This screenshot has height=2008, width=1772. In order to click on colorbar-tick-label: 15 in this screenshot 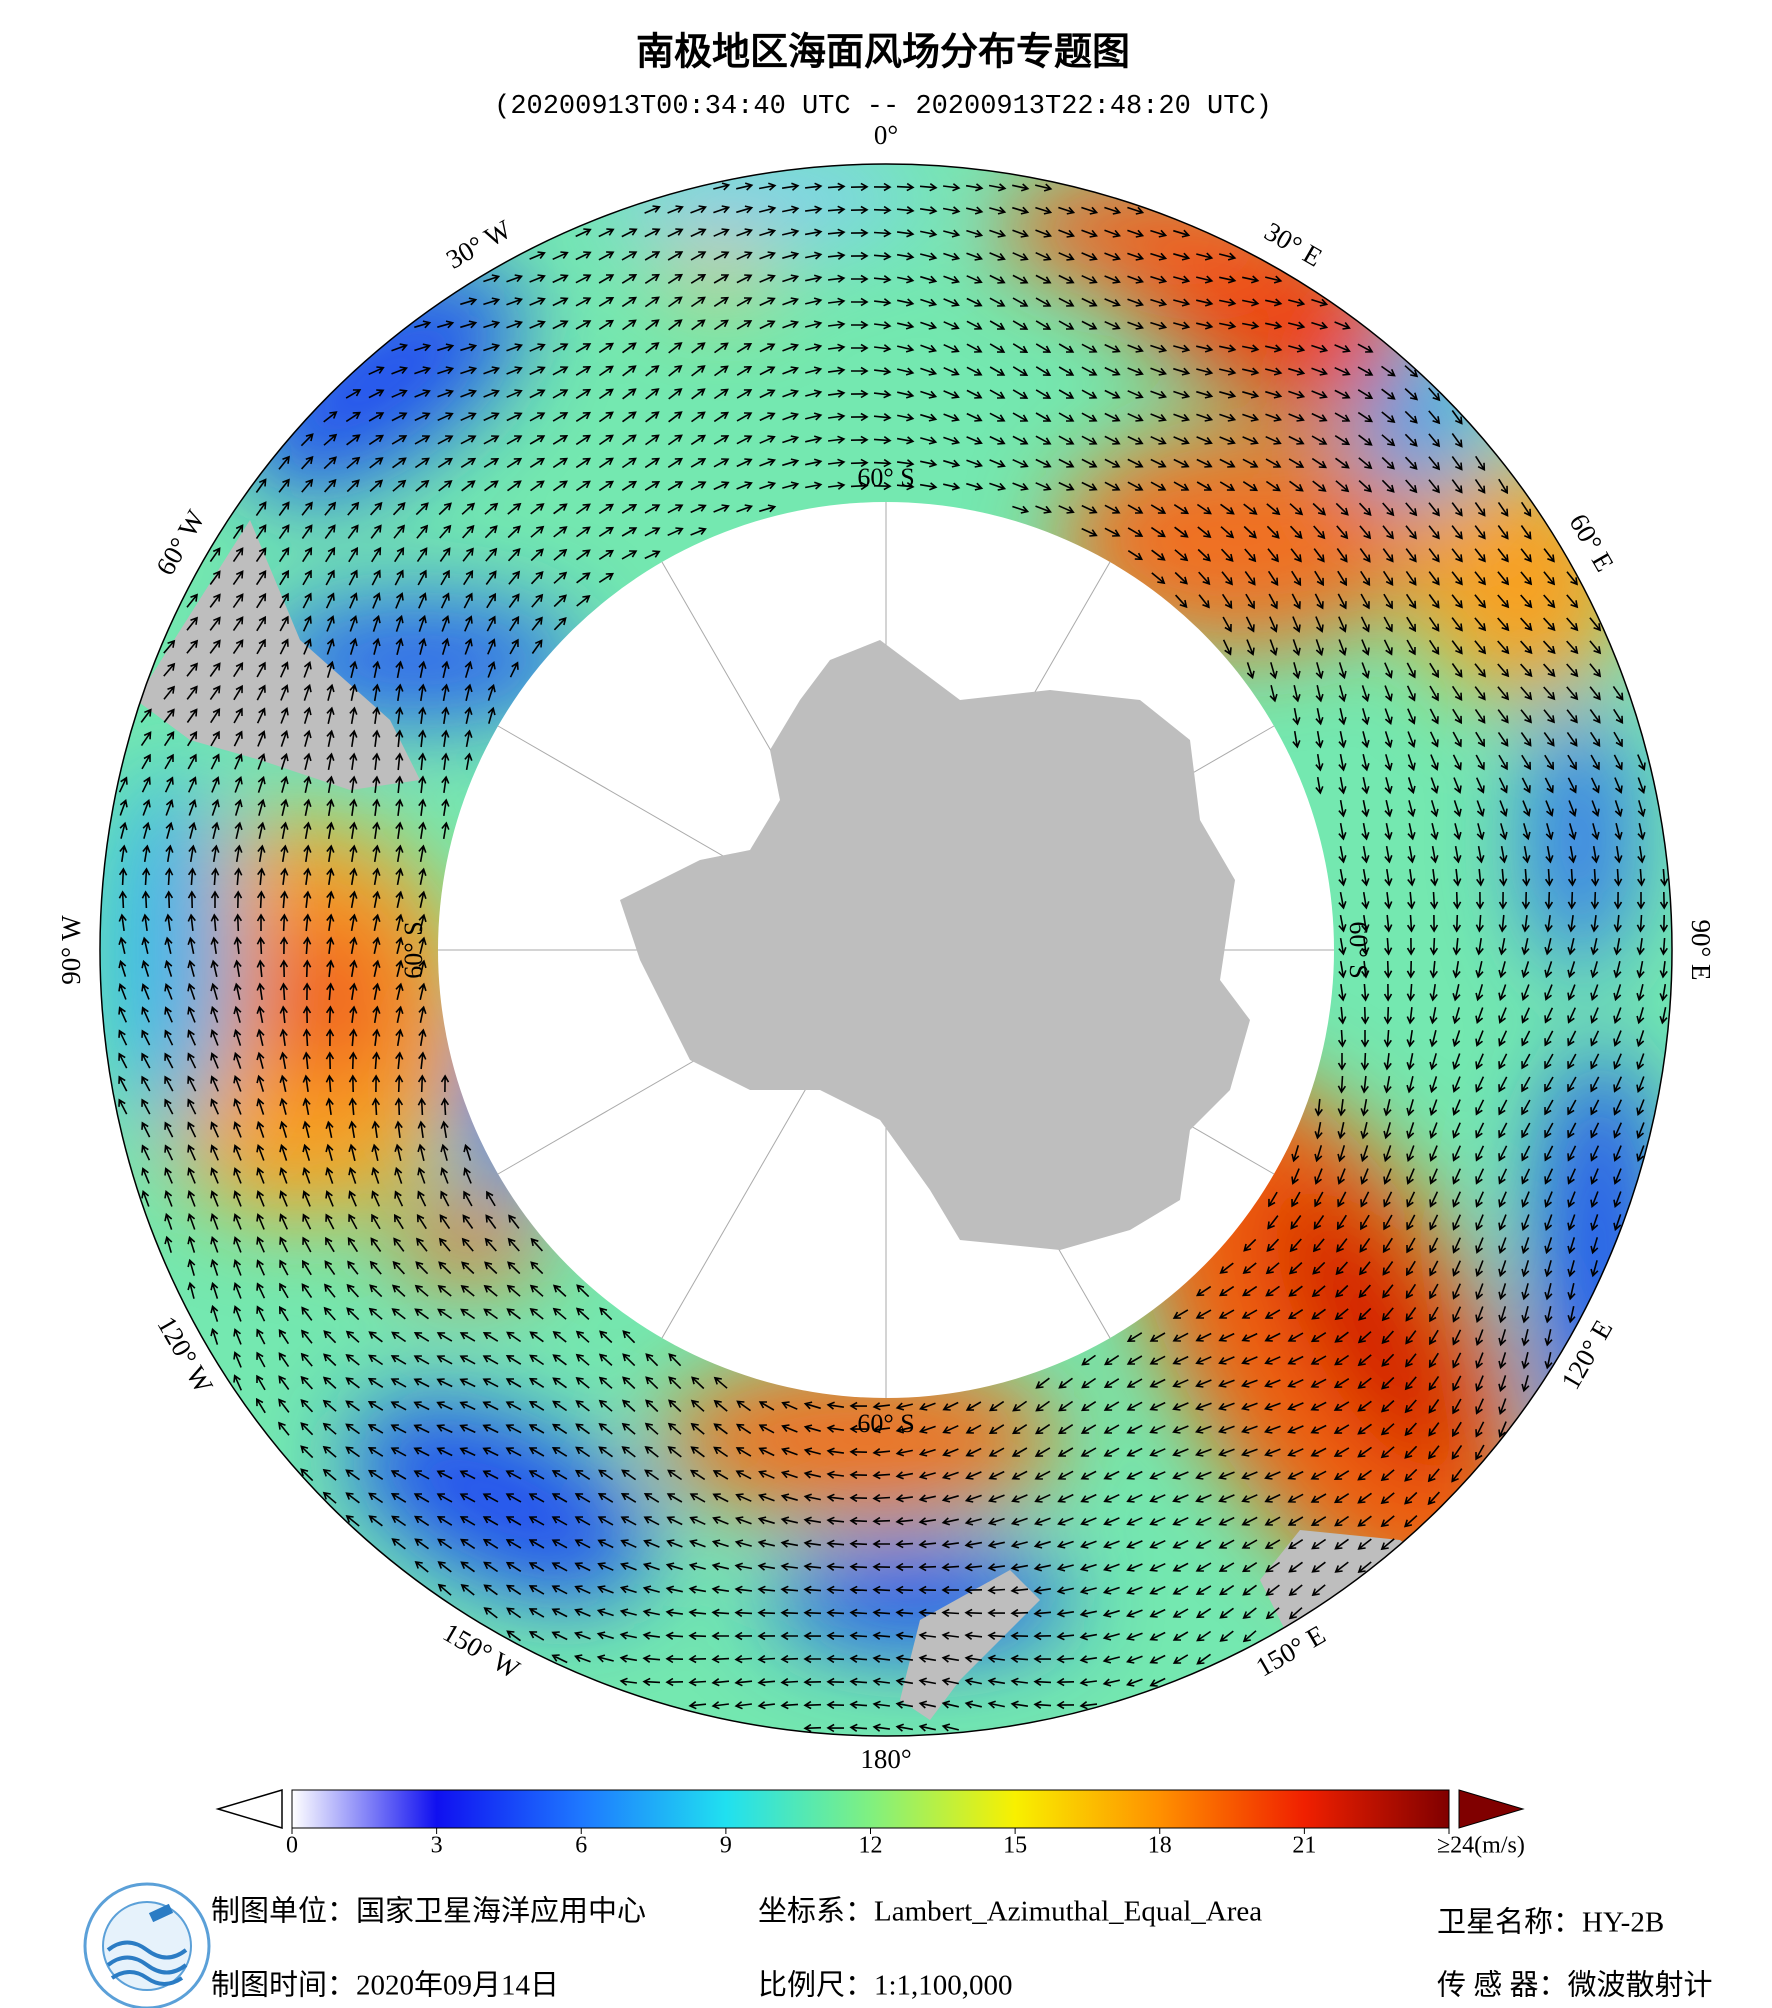, I will do `click(1015, 1846)`.